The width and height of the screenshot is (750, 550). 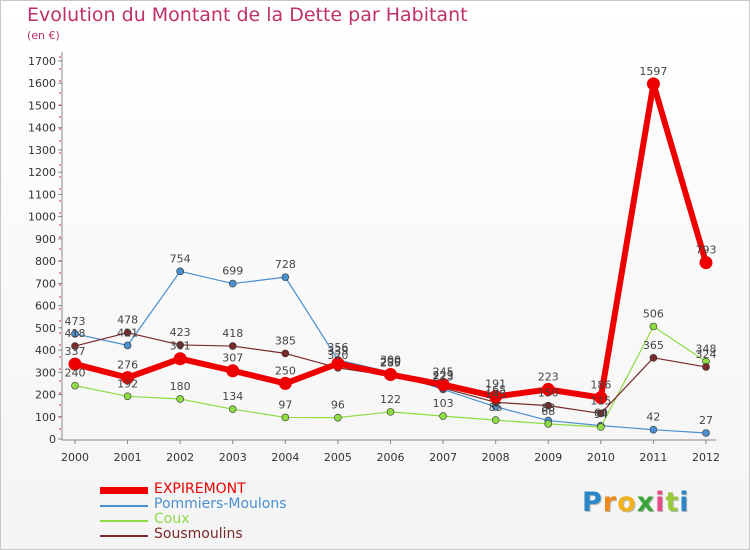 What do you see at coordinates (42, 83) in the screenshot?
I see `y-tick-label: 1600` at bounding box center [42, 83].